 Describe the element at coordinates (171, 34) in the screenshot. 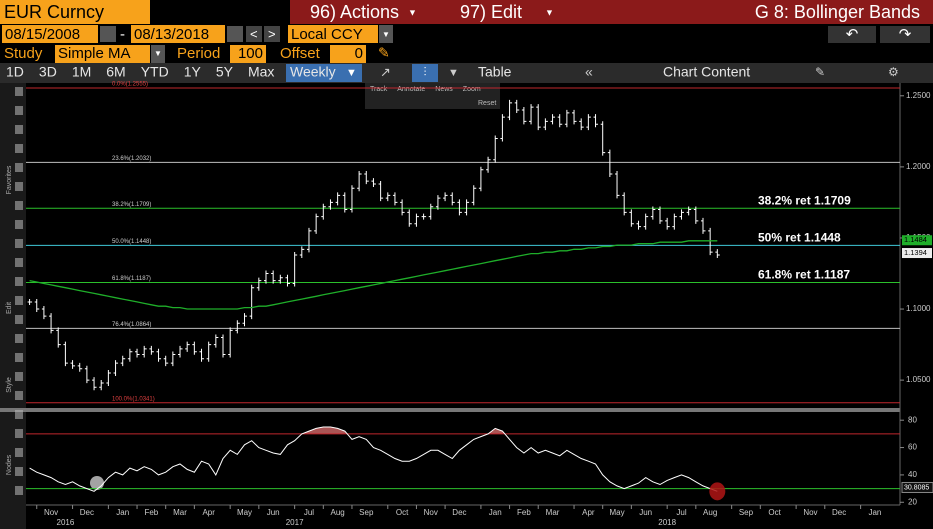

I see `end-date: 08/13/2018` at that location.